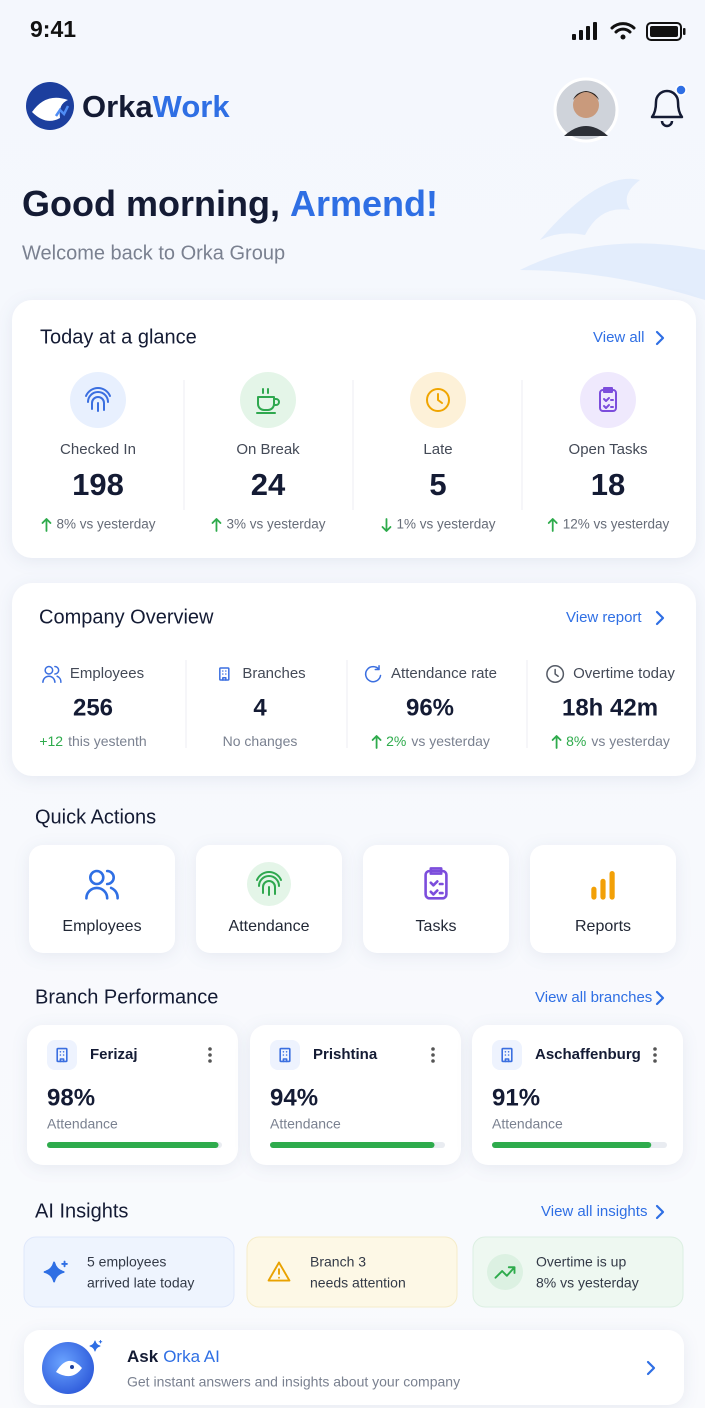 This screenshot has height=1408, width=705. What do you see at coordinates (107, 673) in the screenshot?
I see `overview-label: Employees` at bounding box center [107, 673].